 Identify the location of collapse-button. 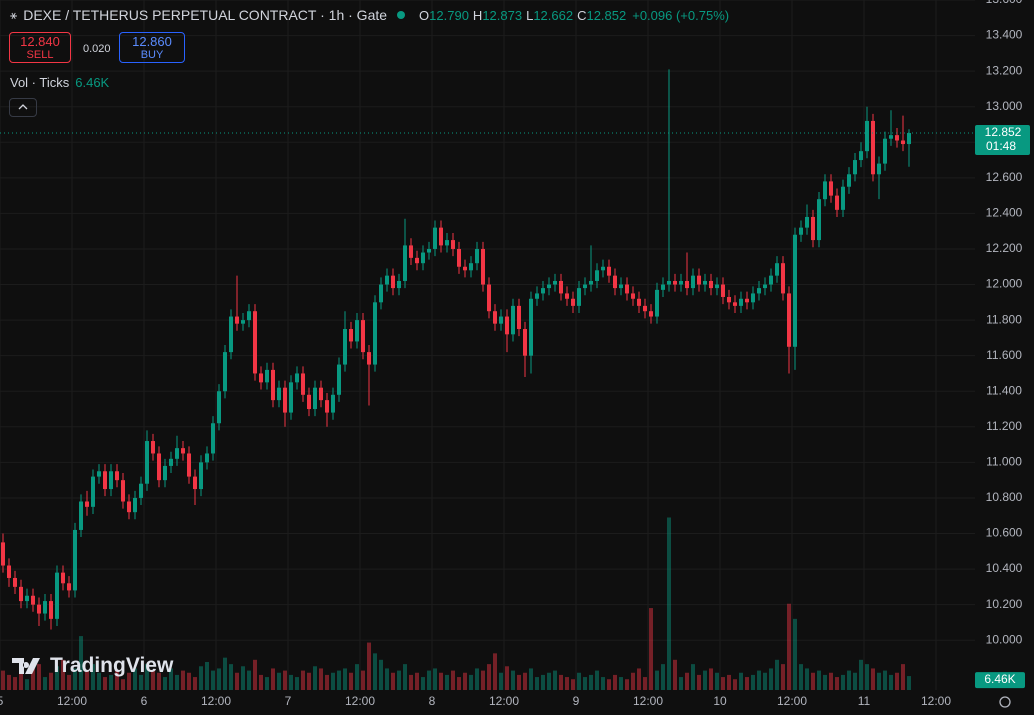
(23, 107).